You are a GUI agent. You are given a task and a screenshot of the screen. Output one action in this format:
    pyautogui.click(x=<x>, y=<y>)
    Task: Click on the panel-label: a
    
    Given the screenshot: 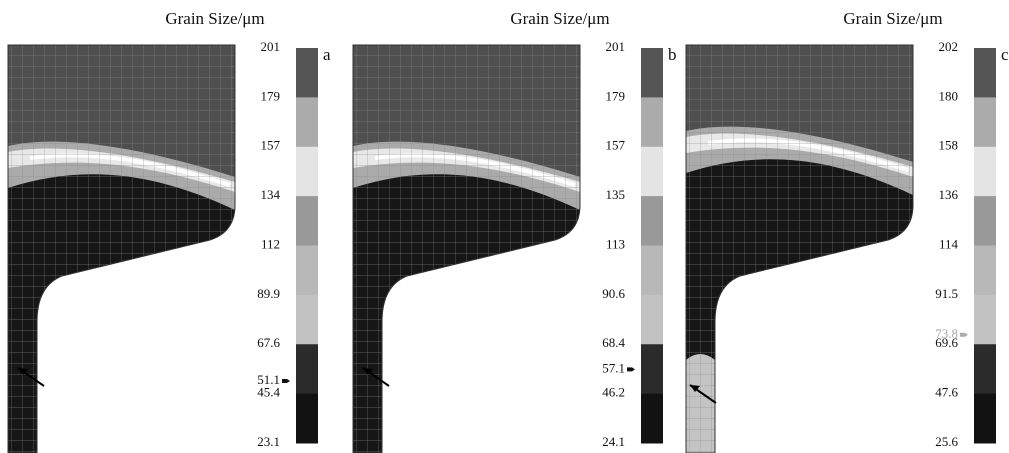 What is the action you would take?
    pyautogui.click(x=327, y=54)
    